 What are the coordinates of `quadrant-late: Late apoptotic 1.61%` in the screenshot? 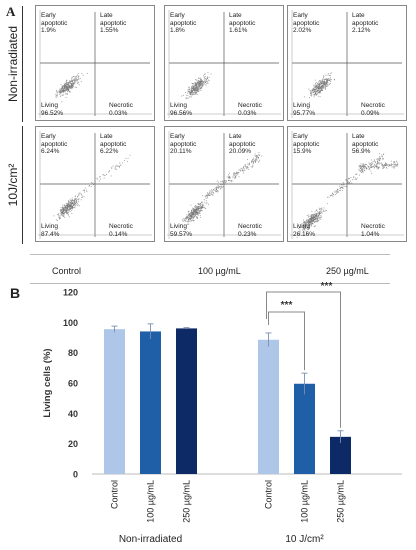 It's located at (242, 23).